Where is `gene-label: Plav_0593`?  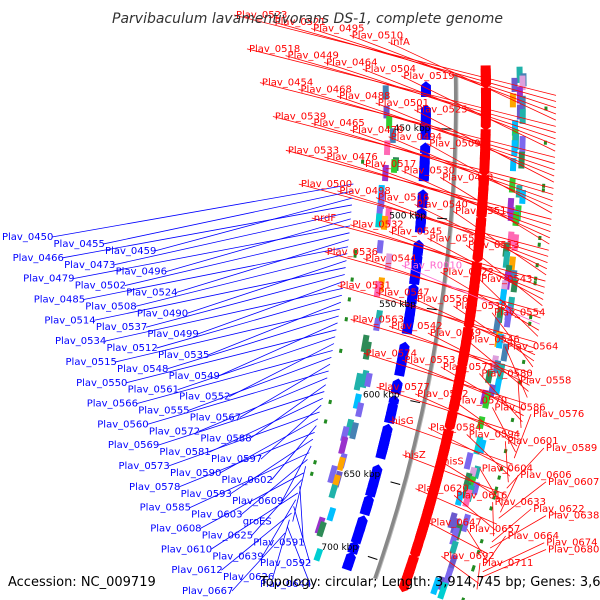
gene-label: Plav_0593 is located at coordinates (206, 494).